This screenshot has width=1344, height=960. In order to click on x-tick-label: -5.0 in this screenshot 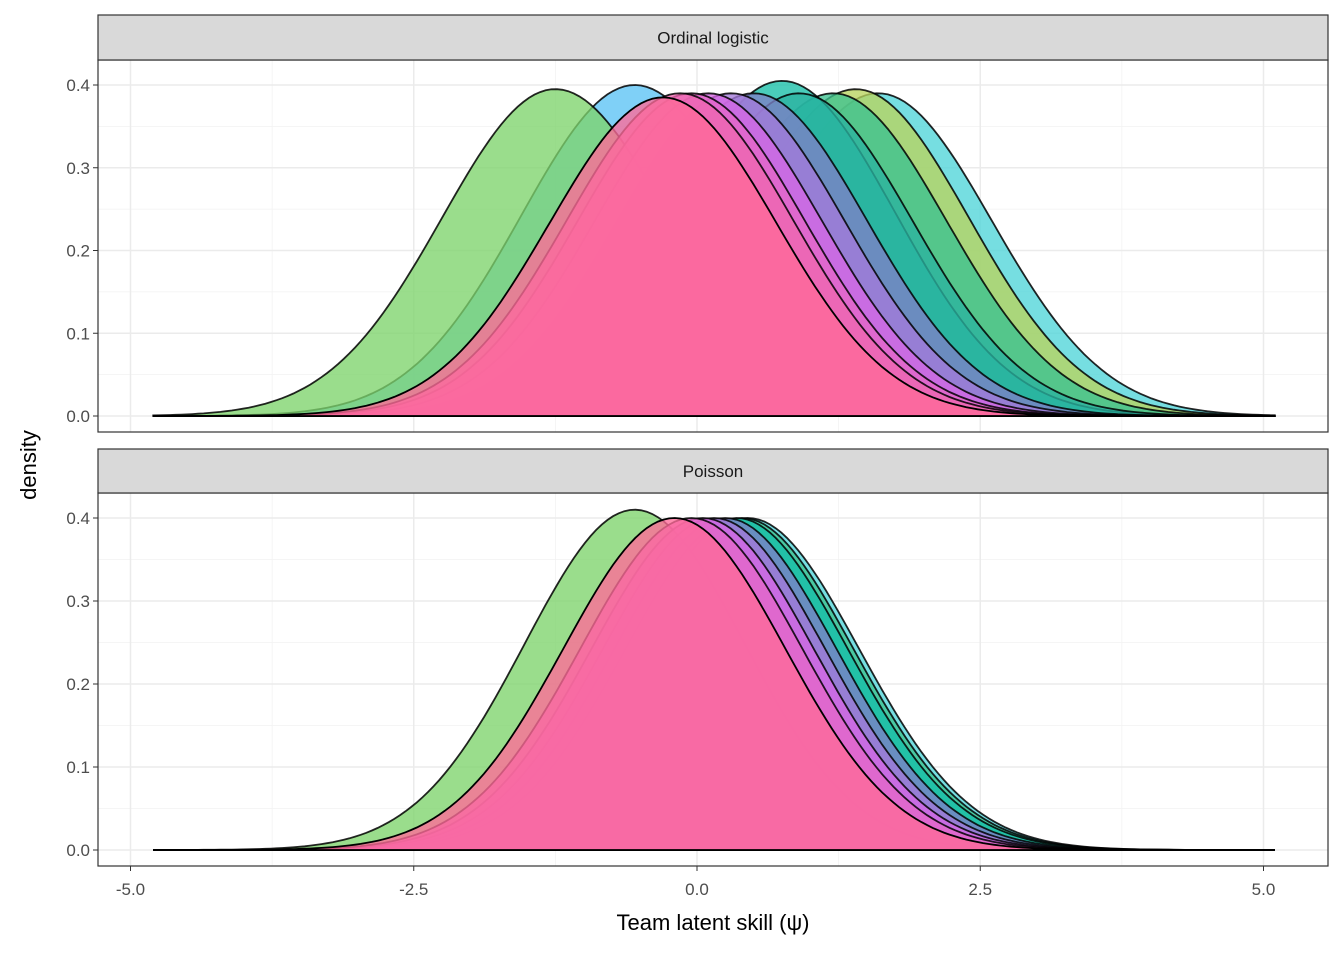, I will do `click(130, 889)`.